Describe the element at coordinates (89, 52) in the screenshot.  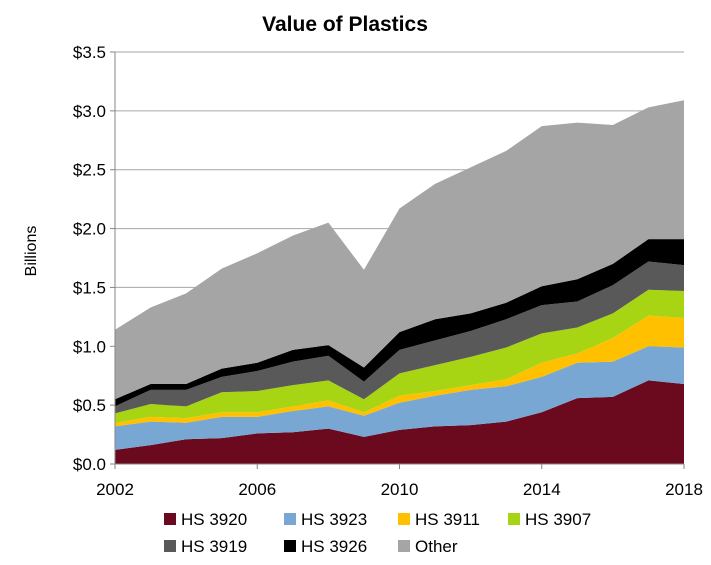
I see `y-tick-label: $3.5` at that location.